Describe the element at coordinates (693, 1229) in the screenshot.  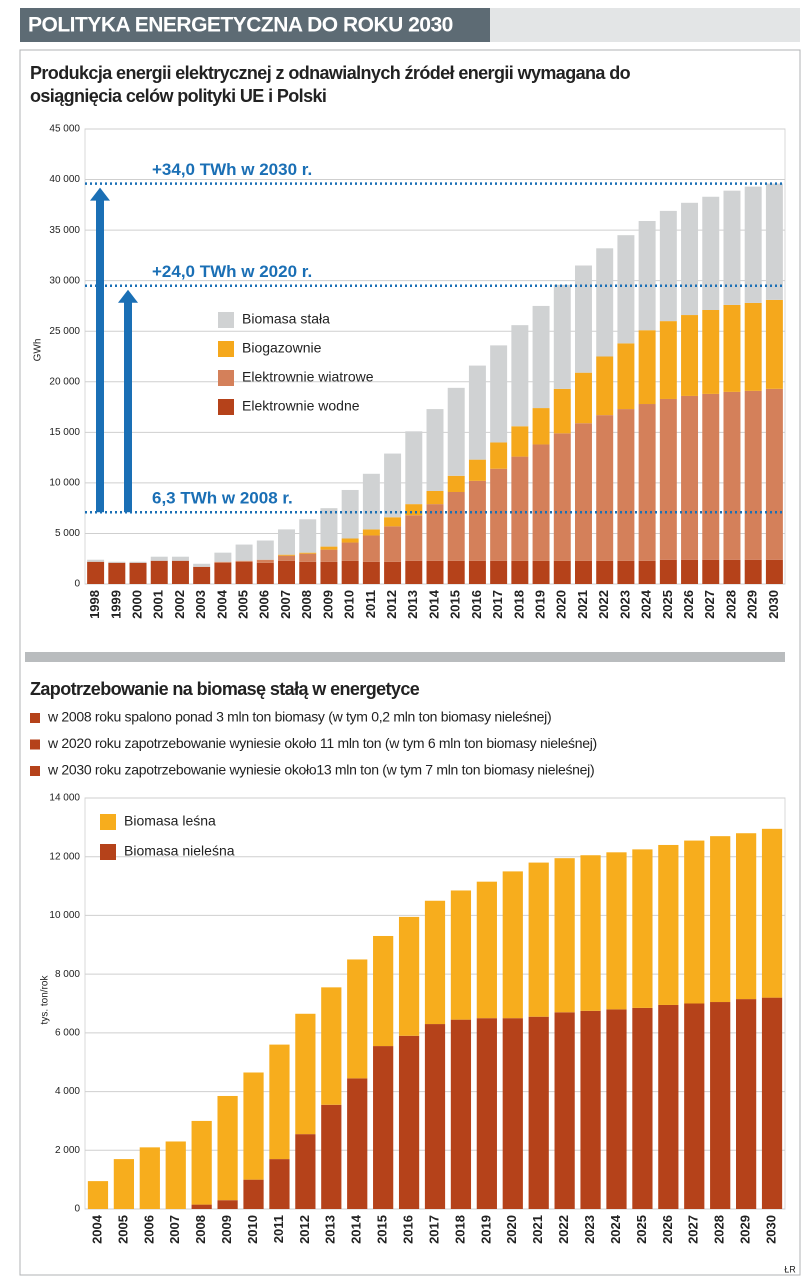
I see `x-tick-label: 2027` at that location.